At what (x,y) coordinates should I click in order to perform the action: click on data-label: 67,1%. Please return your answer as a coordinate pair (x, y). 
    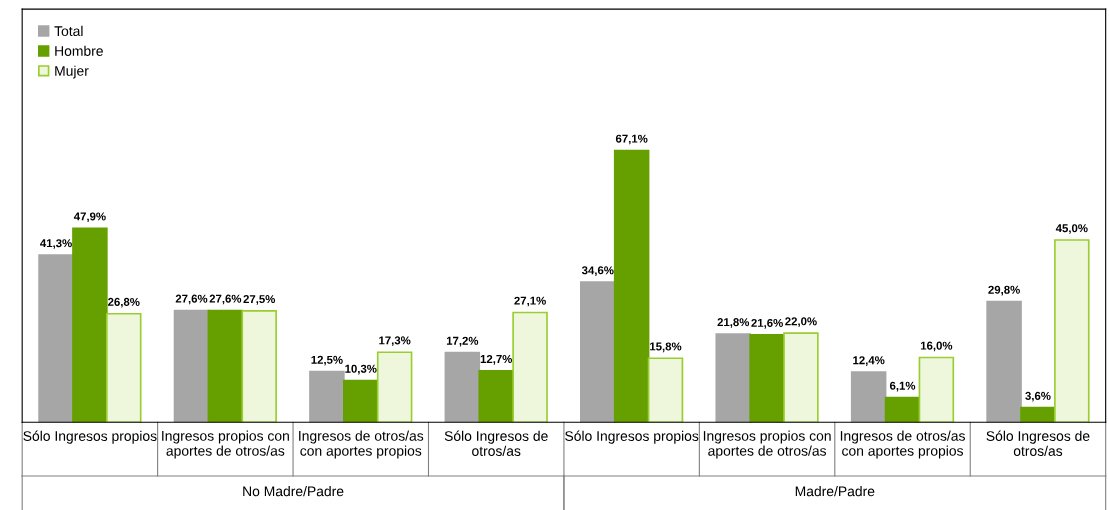
    Looking at the image, I should click on (631, 139).